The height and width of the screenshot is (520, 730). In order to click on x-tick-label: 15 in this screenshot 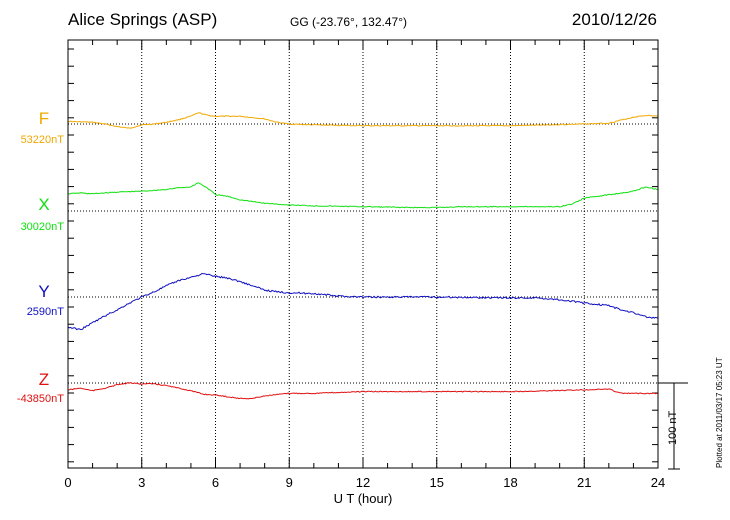, I will do `click(437, 482)`.